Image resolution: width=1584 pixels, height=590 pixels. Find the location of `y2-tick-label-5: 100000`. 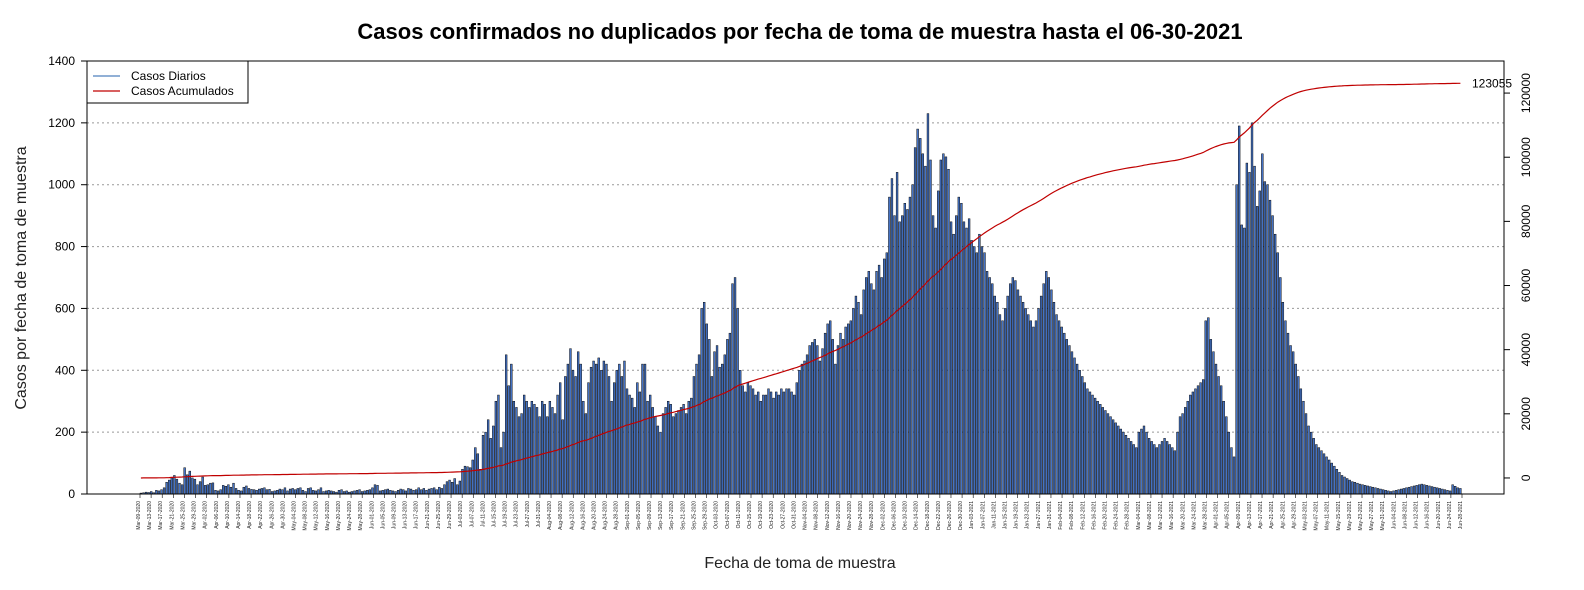

y2-tick-label-5: 100000 is located at coordinates (1526, 157).